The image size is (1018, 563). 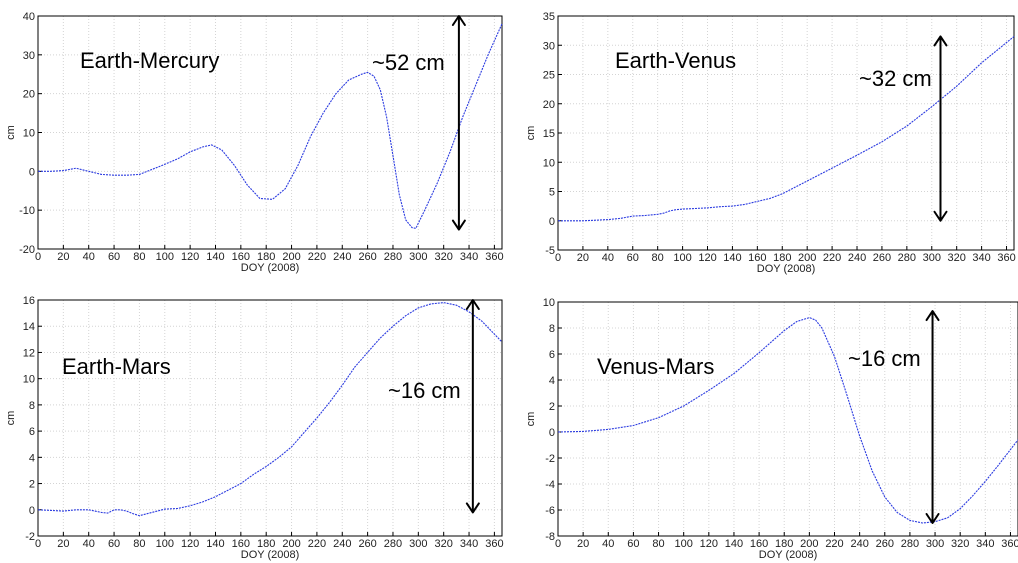 What do you see at coordinates (786, 129) in the screenshot?
I see `series-line` at bounding box center [786, 129].